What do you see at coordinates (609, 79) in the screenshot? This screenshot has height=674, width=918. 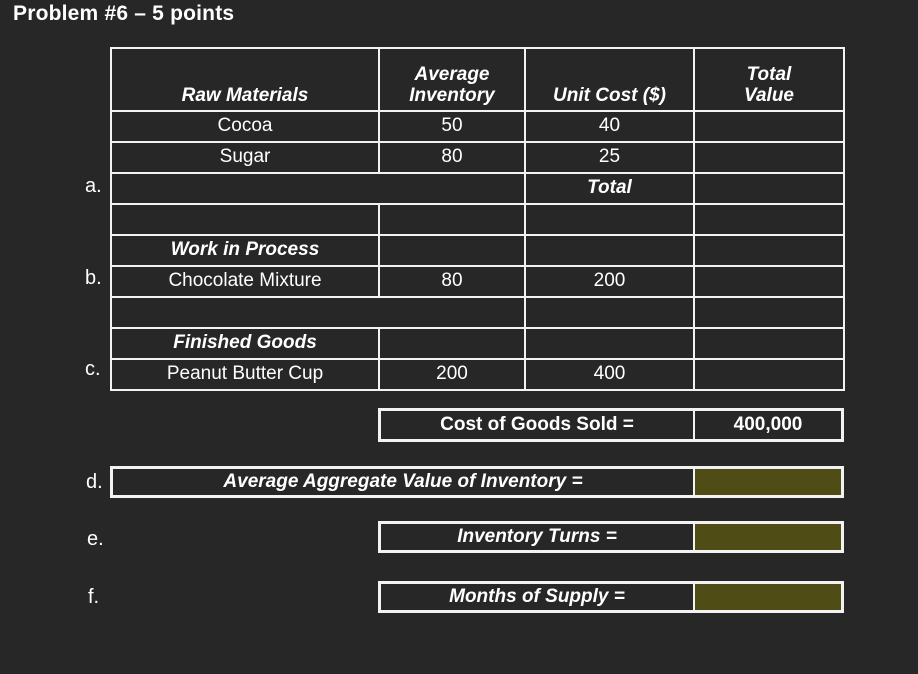 I see `header-unit-cost: Unit Cost ($)` at bounding box center [609, 79].